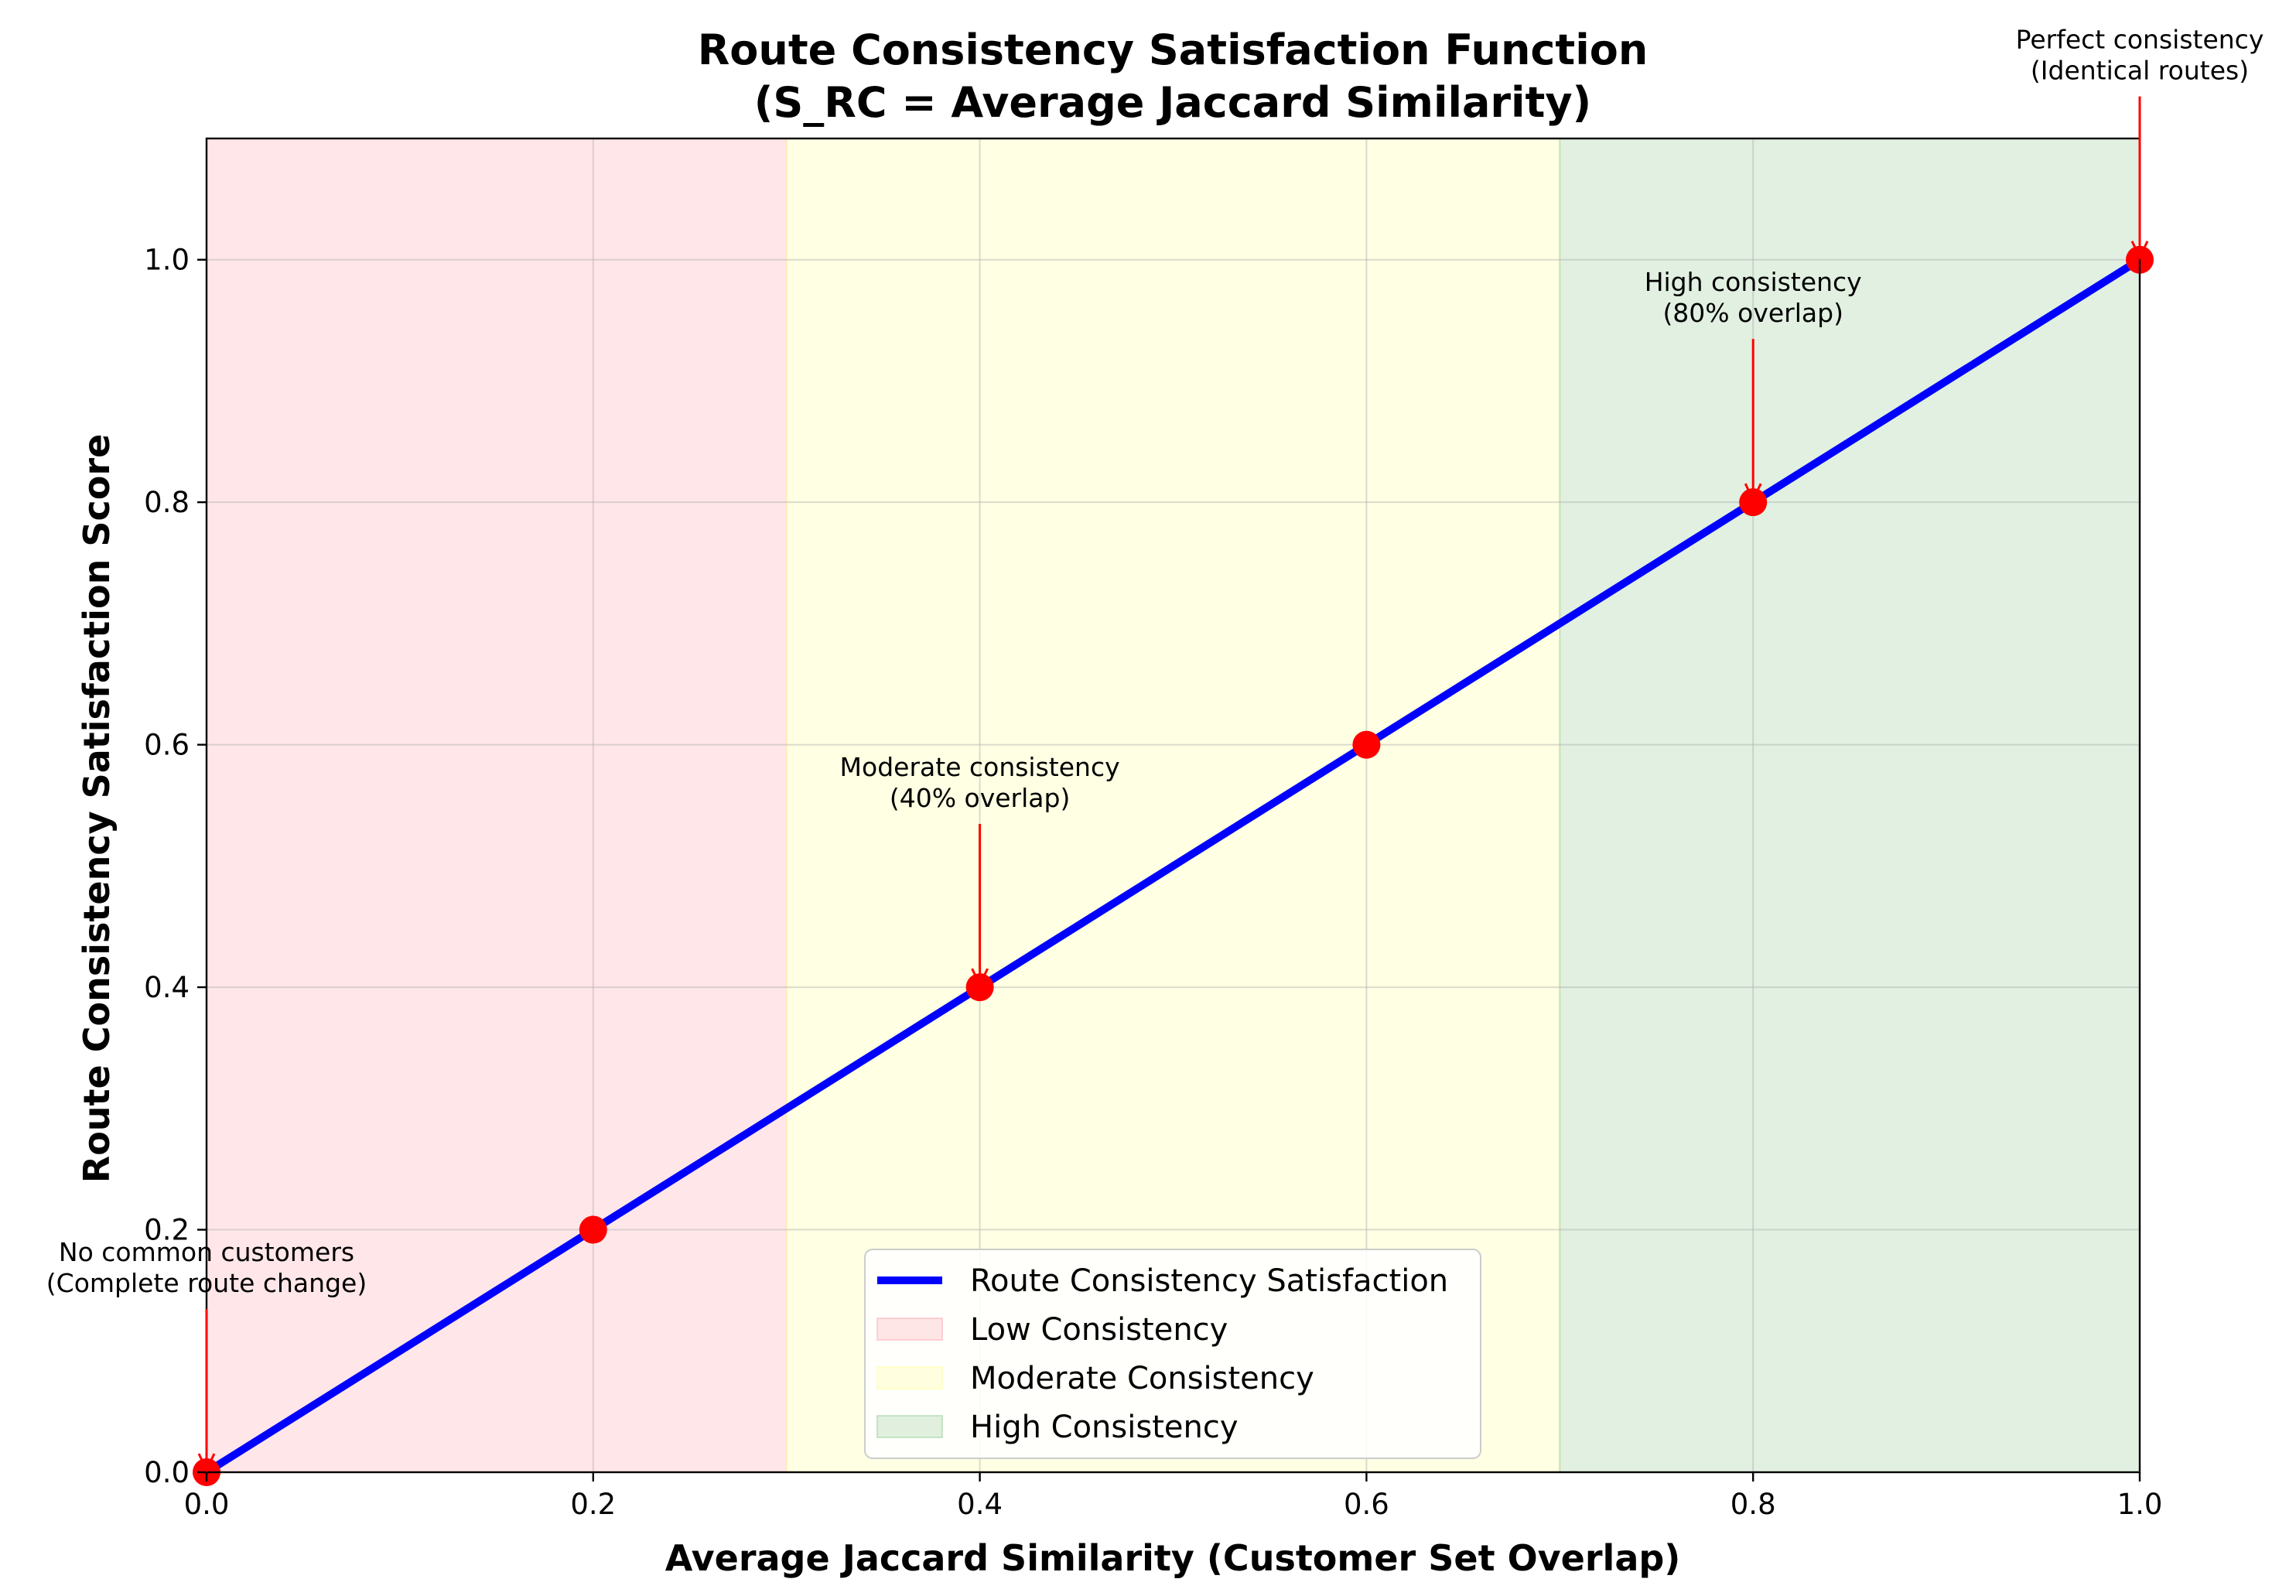  Describe the element at coordinates (167, 1230) in the screenshot. I see `y-tick-label-0-2: 0.2` at that location.